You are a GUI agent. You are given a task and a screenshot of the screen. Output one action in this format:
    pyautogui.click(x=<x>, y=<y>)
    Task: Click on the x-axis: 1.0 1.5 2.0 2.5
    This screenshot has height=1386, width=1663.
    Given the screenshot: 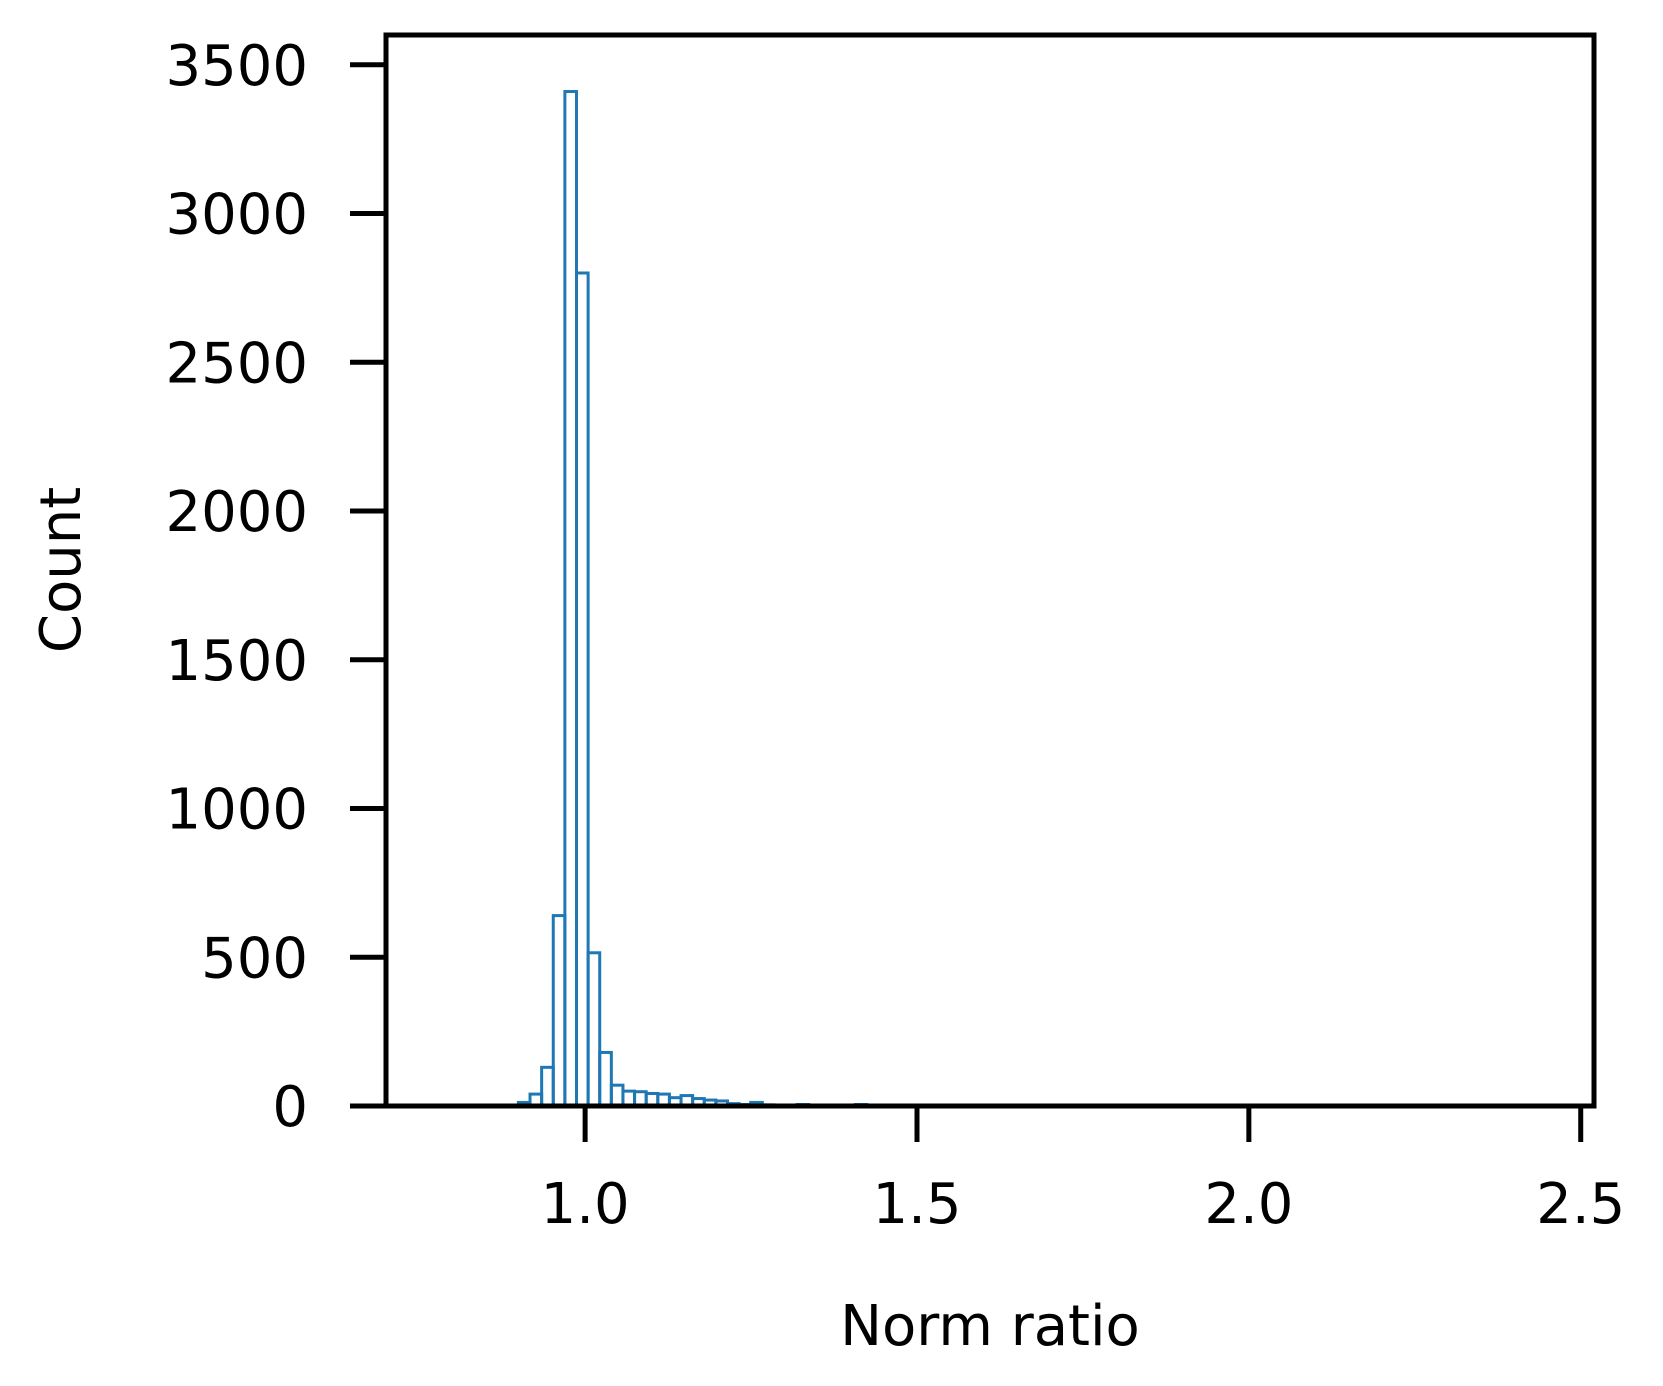 What is the action you would take?
    pyautogui.click(x=1083, y=1171)
    